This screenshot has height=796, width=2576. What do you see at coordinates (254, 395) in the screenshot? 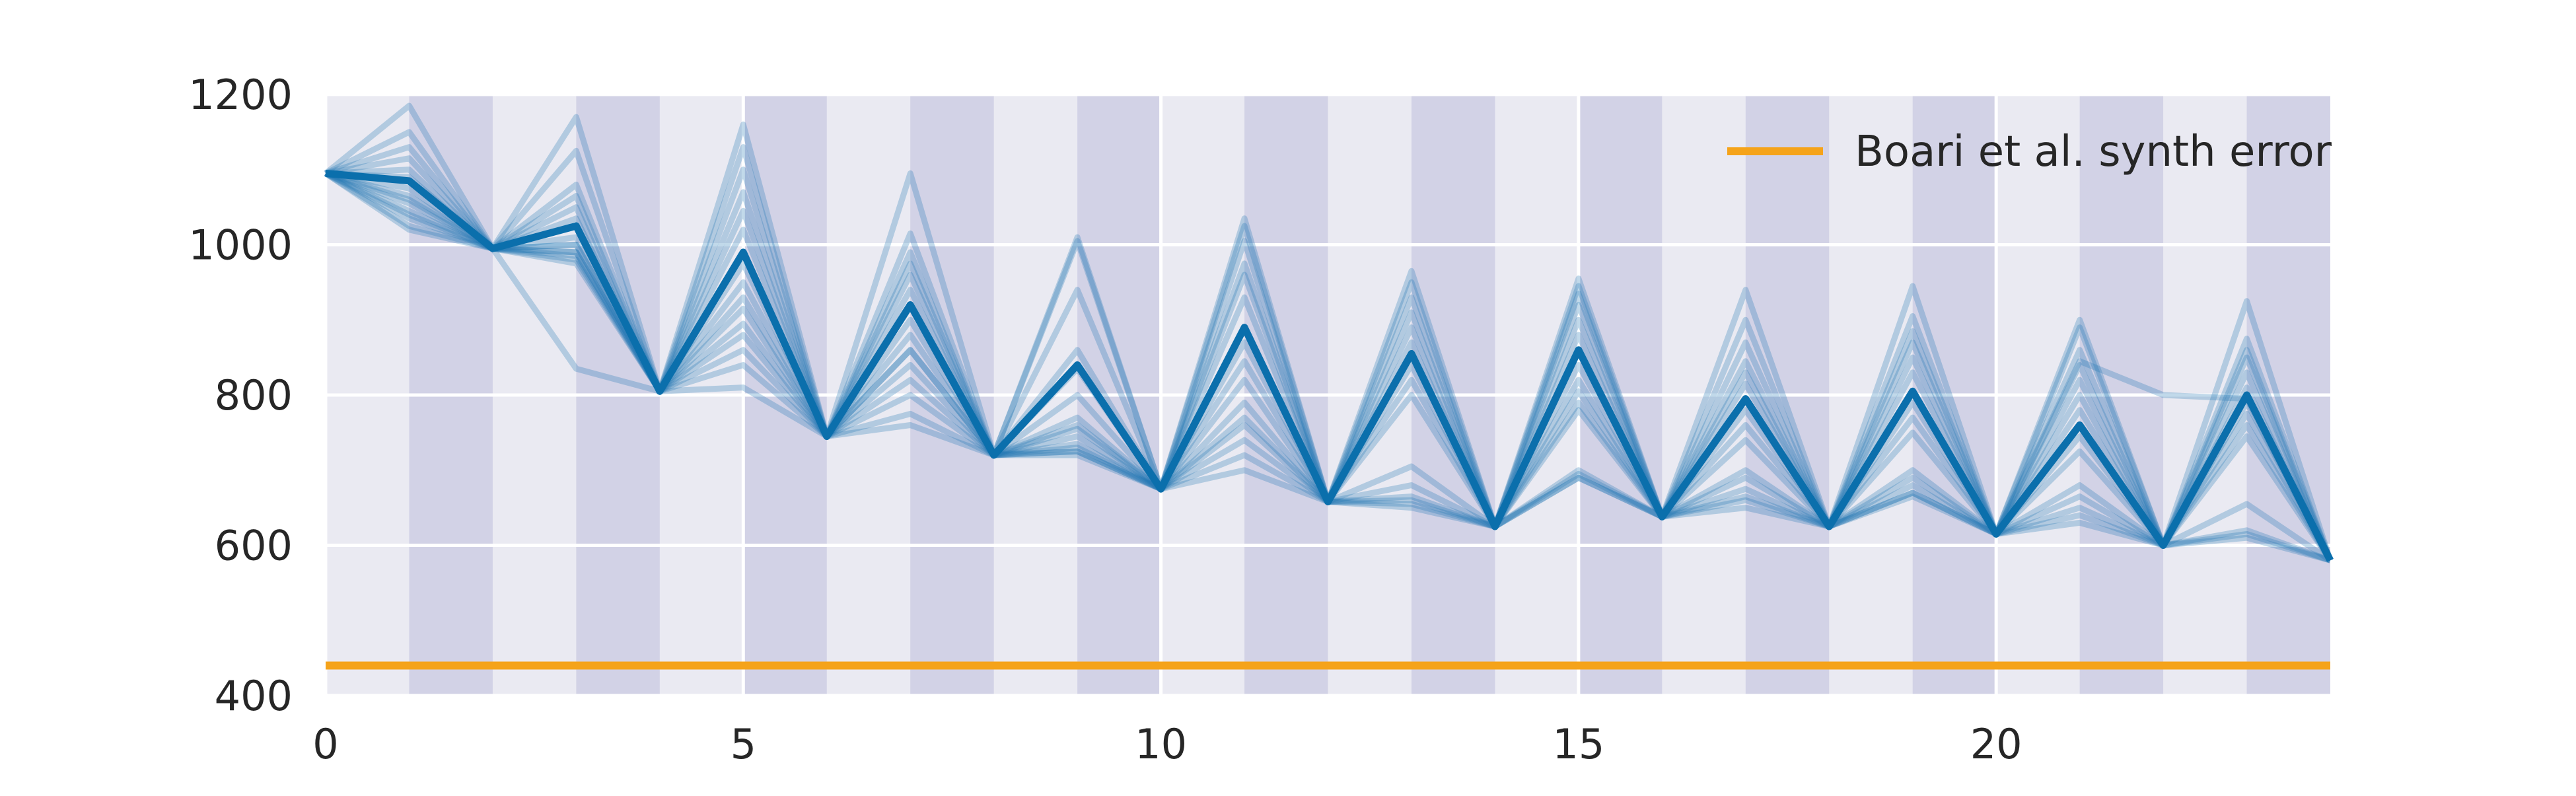
I see `y-tick-label: 800` at bounding box center [254, 395].